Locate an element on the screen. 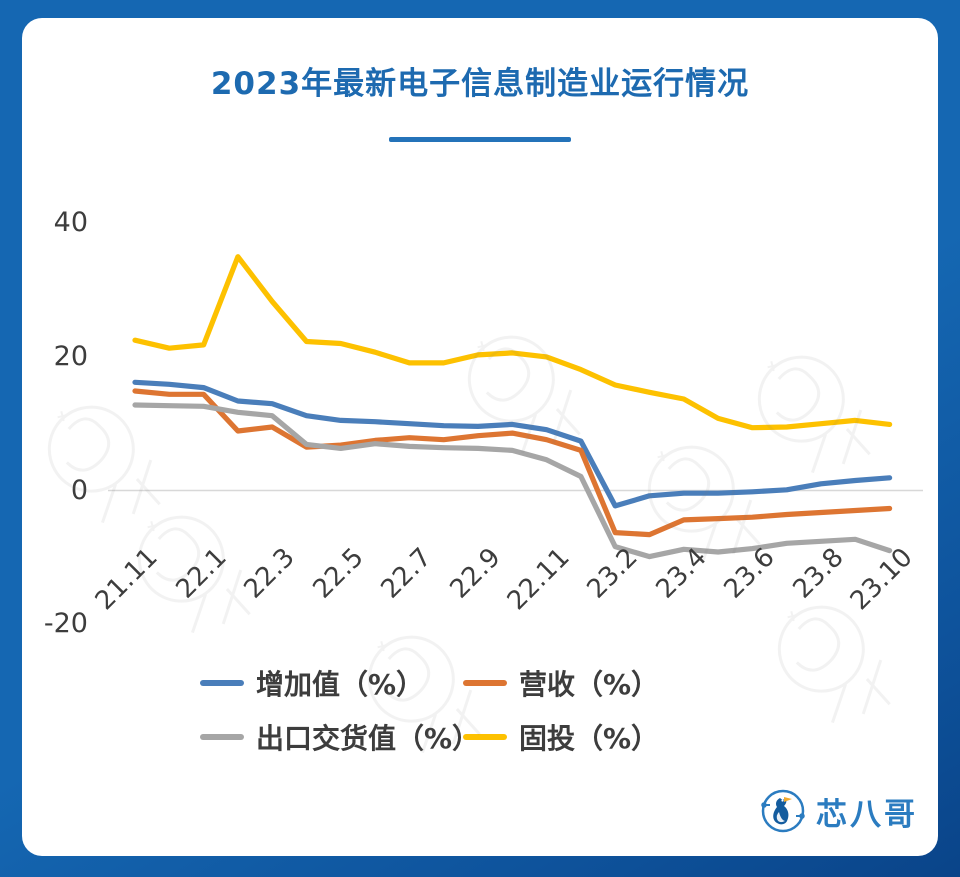  y-tick-label: -20 is located at coordinates (65, 624).